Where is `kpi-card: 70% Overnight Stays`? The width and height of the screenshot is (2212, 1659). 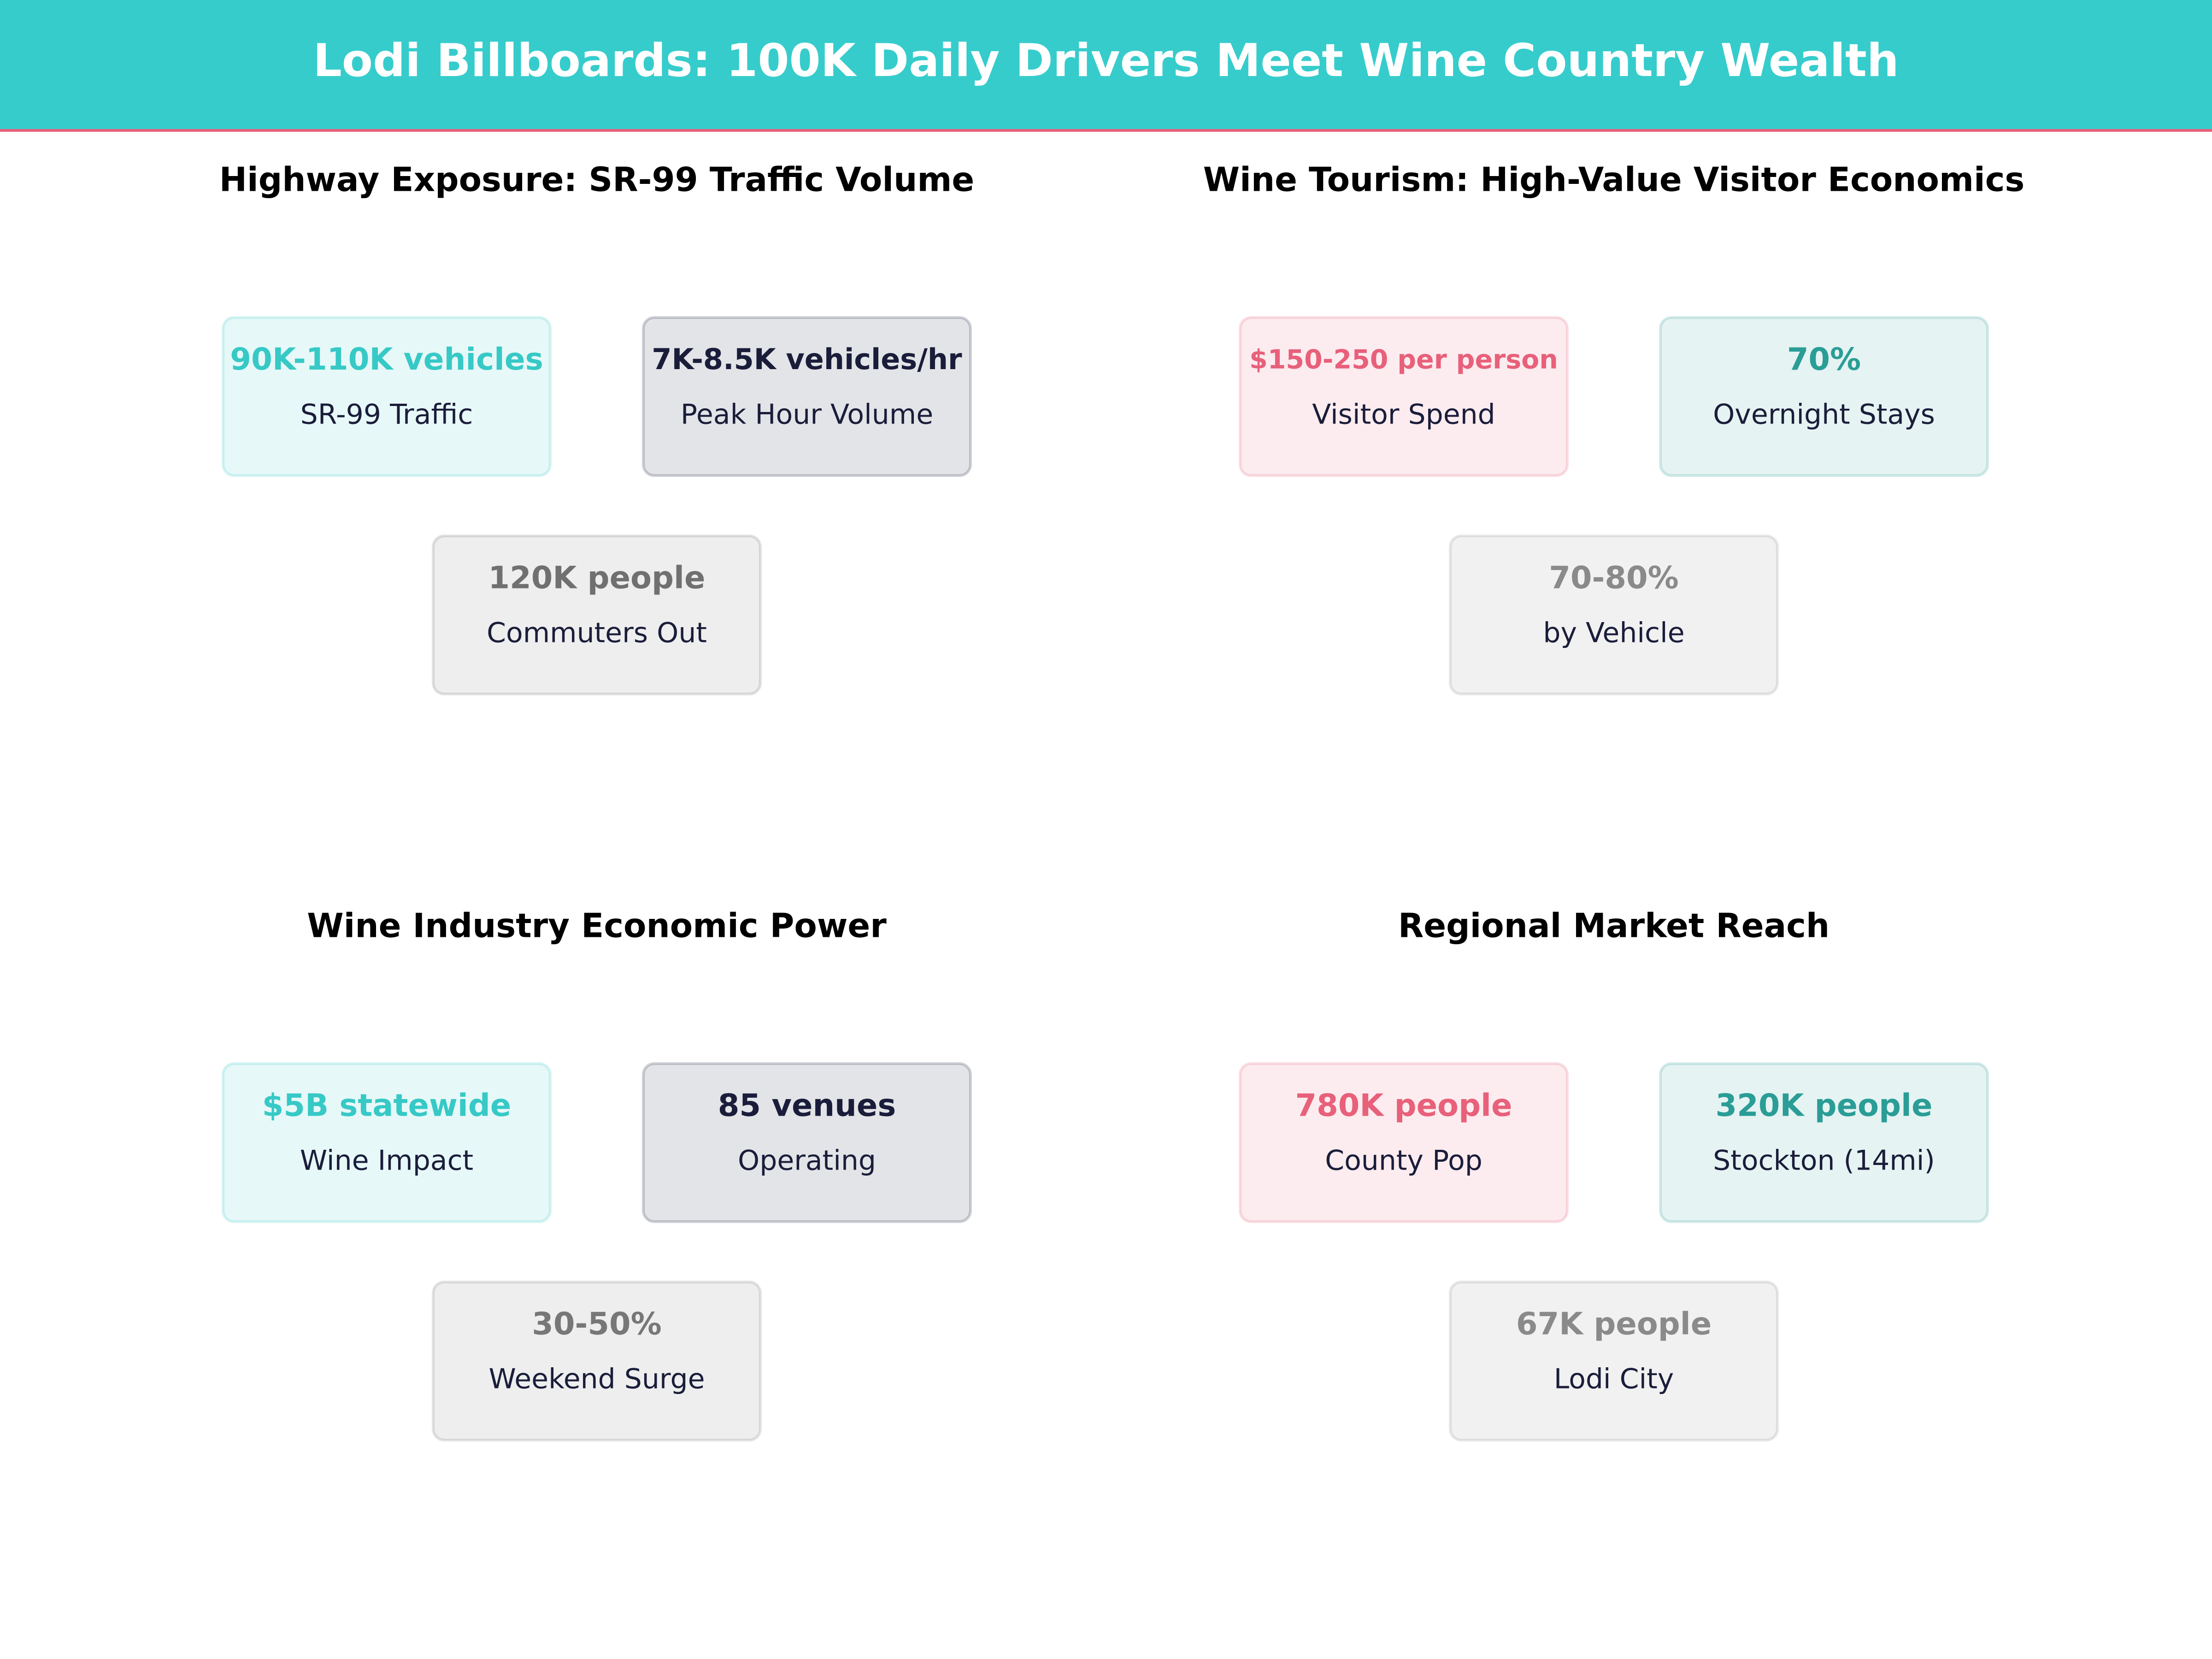 kpi-card: 70% Overnight Stays is located at coordinates (1824, 396).